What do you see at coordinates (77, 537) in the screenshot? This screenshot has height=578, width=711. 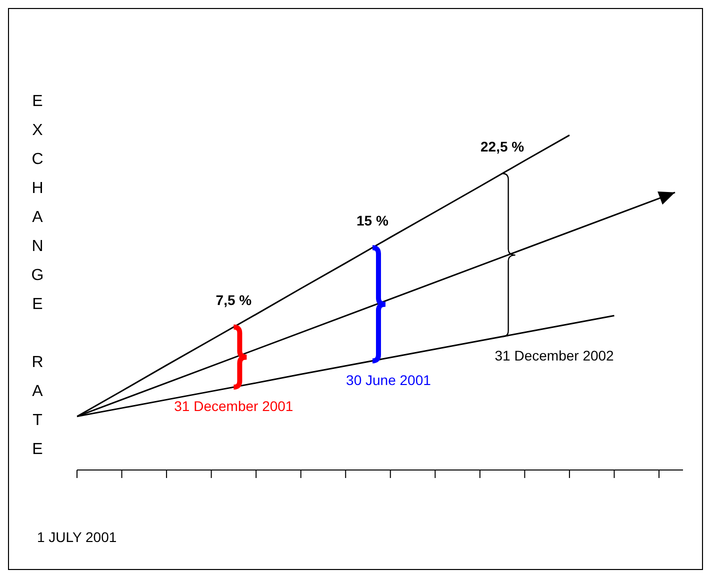 I see `x-axis-title: 1 JULY 2001` at bounding box center [77, 537].